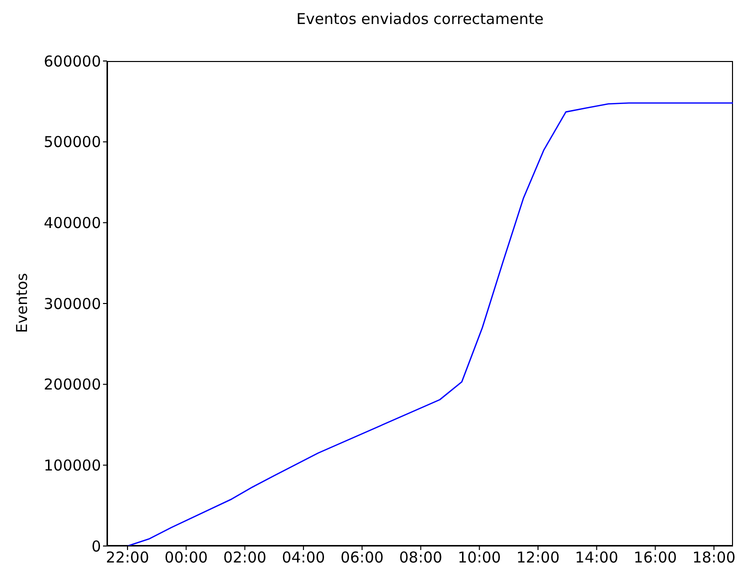 The image size is (744, 566). What do you see at coordinates (655, 557) in the screenshot?
I see `x-tick-label: 16:00` at bounding box center [655, 557].